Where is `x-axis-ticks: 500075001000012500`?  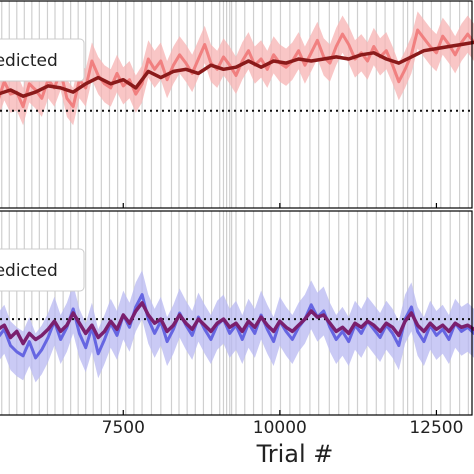
x-axis-ticks: 500075001000012500 is located at coordinates (283, 428).